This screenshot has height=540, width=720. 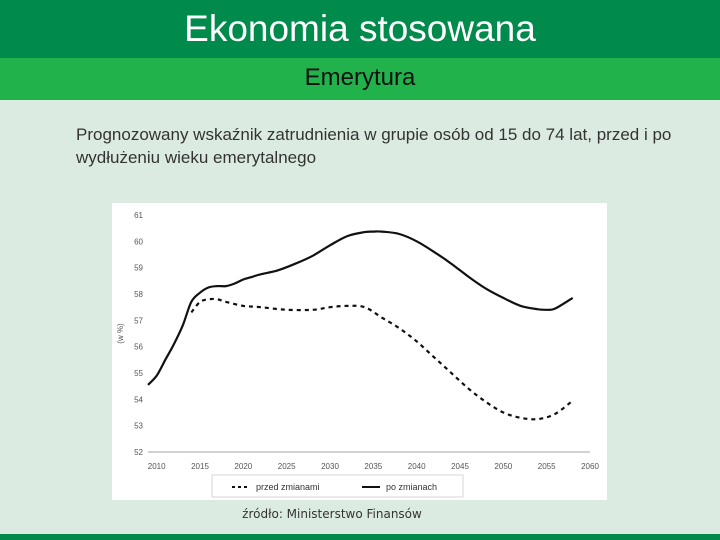 What do you see at coordinates (460, 466) in the screenshot?
I see `x-tick-label: 2045` at bounding box center [460, 466].